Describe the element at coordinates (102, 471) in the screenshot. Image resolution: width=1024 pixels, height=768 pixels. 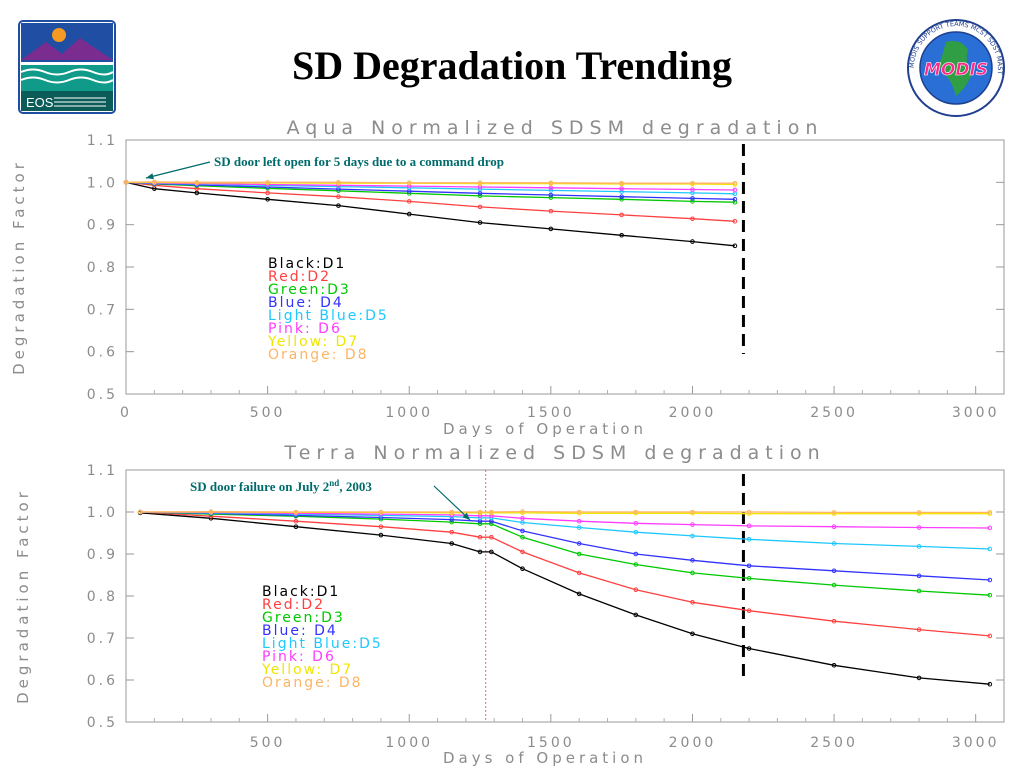
I see `y-tick-label: 1.1` at that location.